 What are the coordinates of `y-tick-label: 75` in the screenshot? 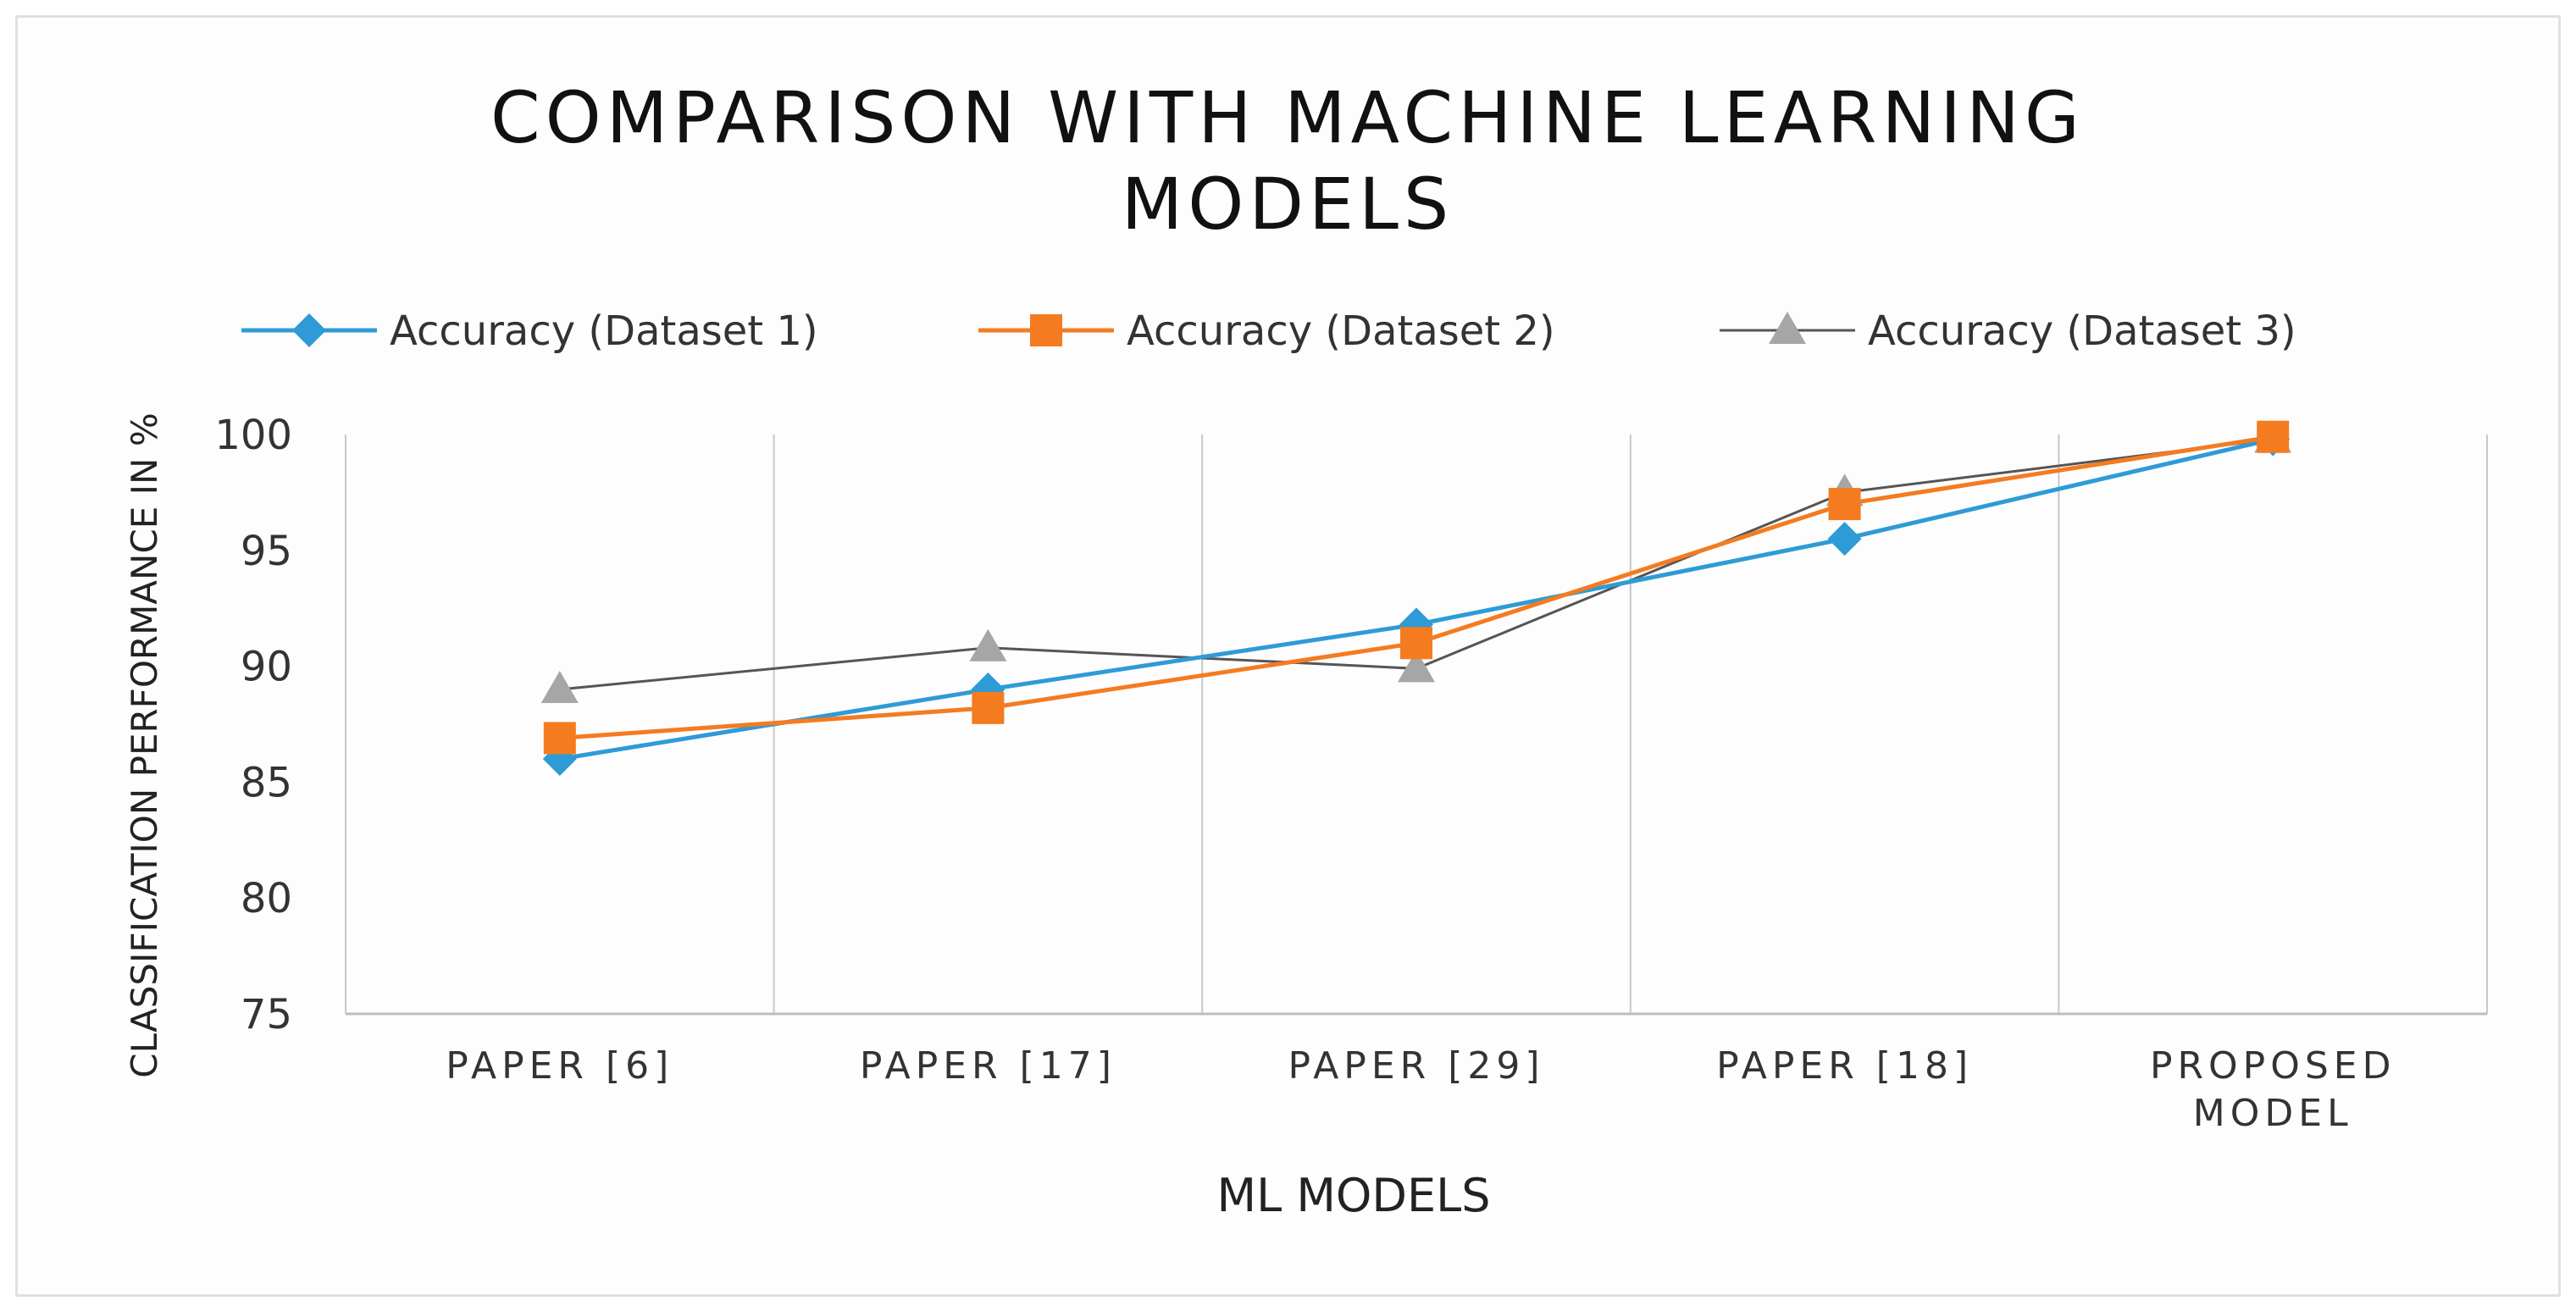 It's located at (266, 1014).